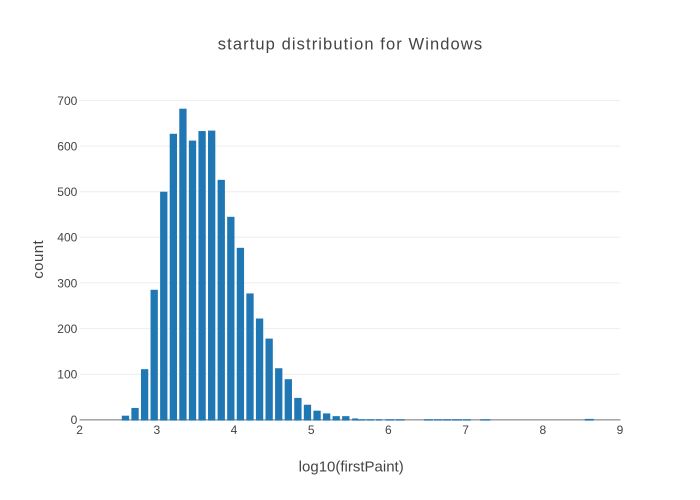 This screenshot has width=700, height=500. What do you see at coordinates (74, 420) in the screenshot?
I see `svg-text: 0` at bounding box center [74, 420].